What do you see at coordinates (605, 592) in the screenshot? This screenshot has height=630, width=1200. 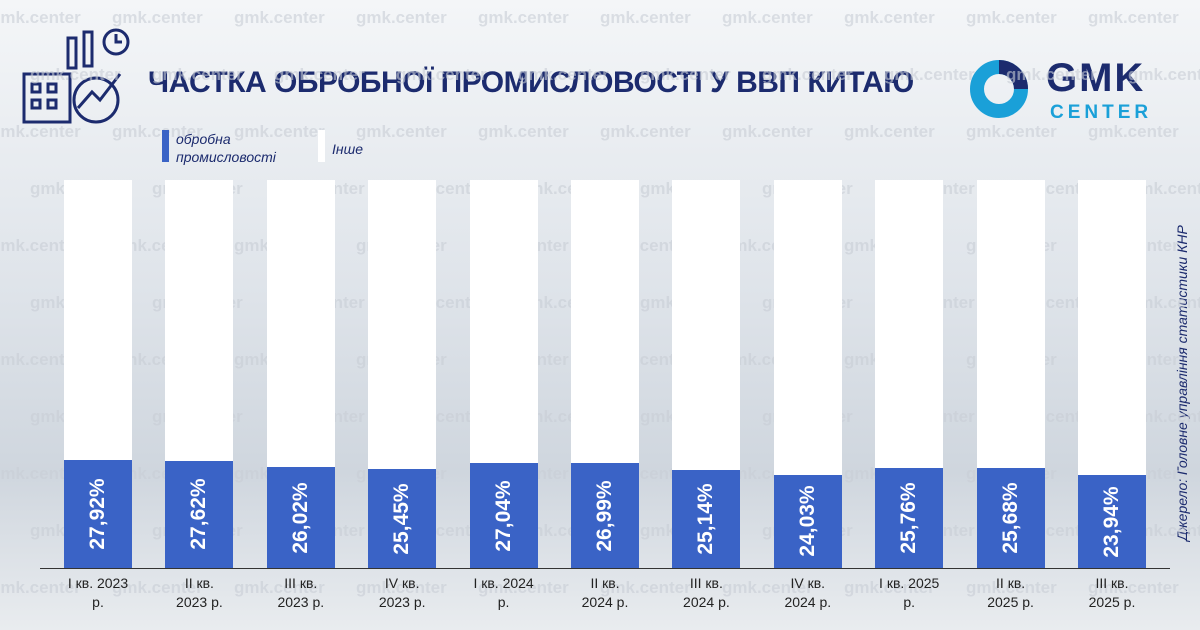 I see `x-tick-label: II кв. 2024 р.` at bounding box center [605, 592].